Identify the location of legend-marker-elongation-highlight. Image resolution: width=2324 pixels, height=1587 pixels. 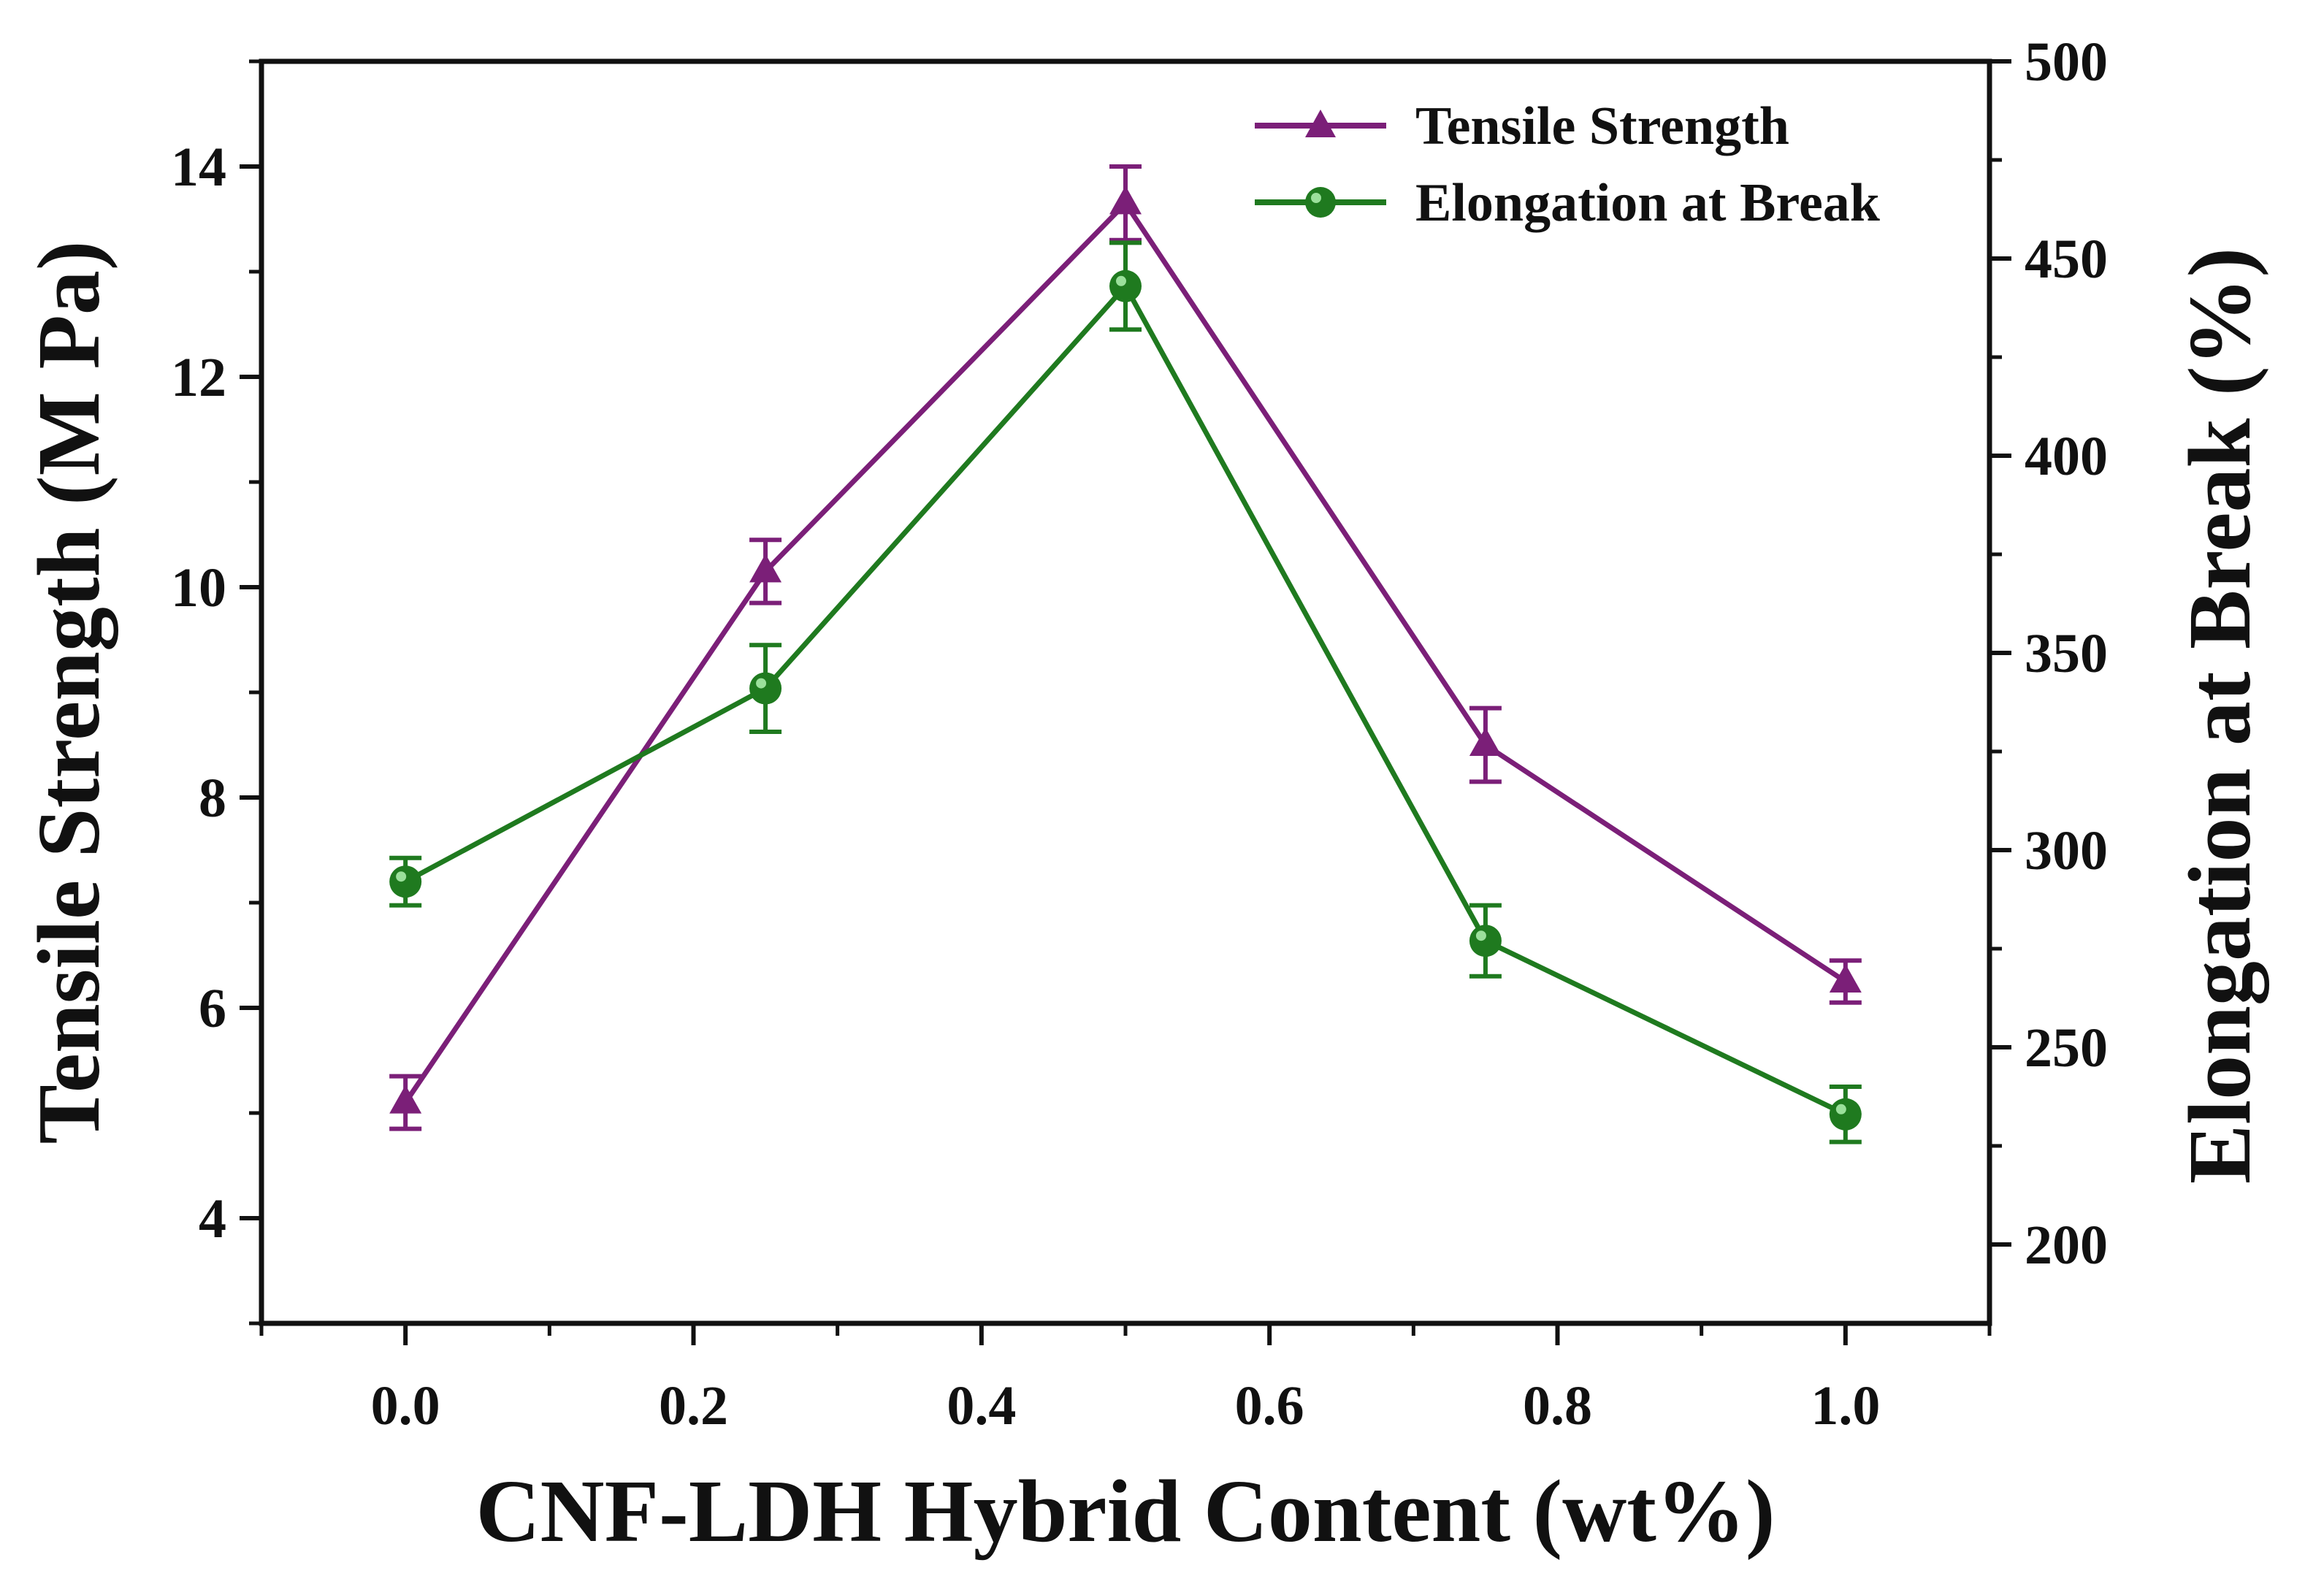
(1316, 198).